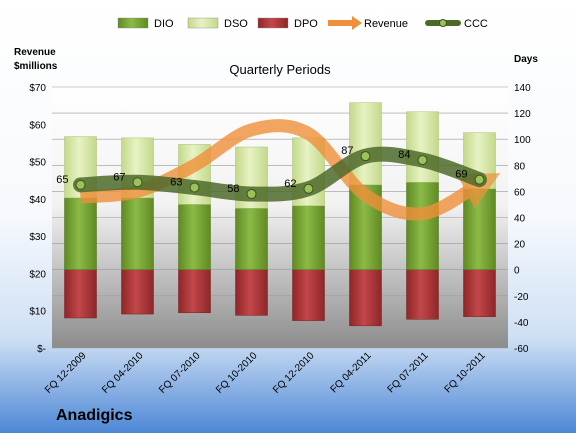  I want to click on ccc-data-label: 67, so click(119, 177).